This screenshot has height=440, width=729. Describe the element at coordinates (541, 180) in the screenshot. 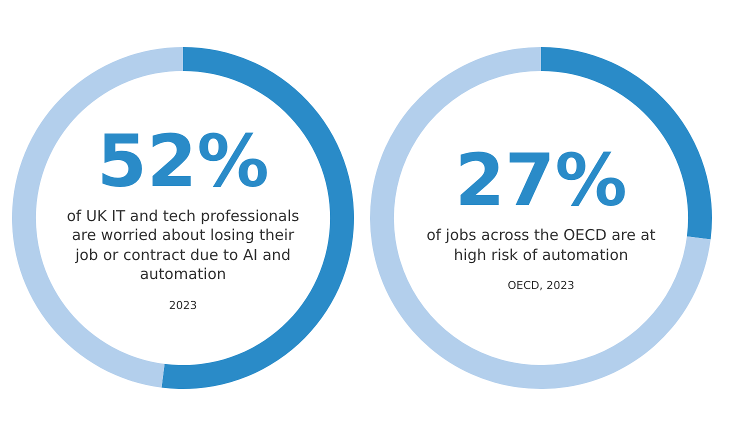

I see `data-label: 27%` at that location.